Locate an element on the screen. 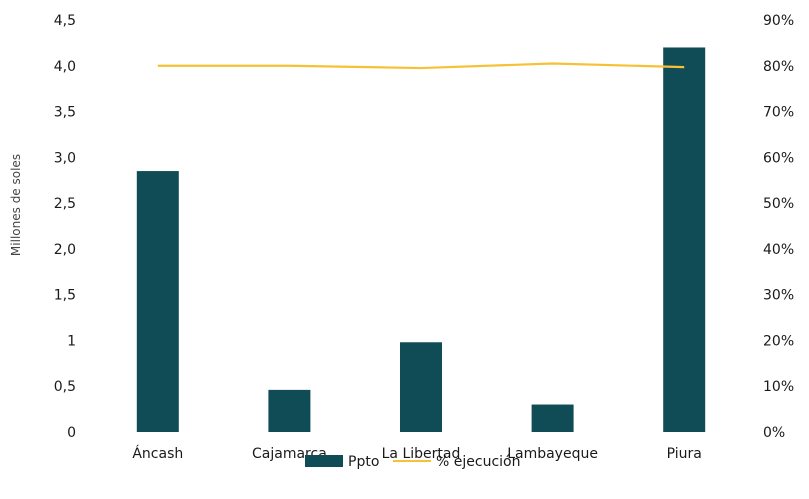 This screenshot has height=499, width=809. line-series is located at coordinates (421, 66).